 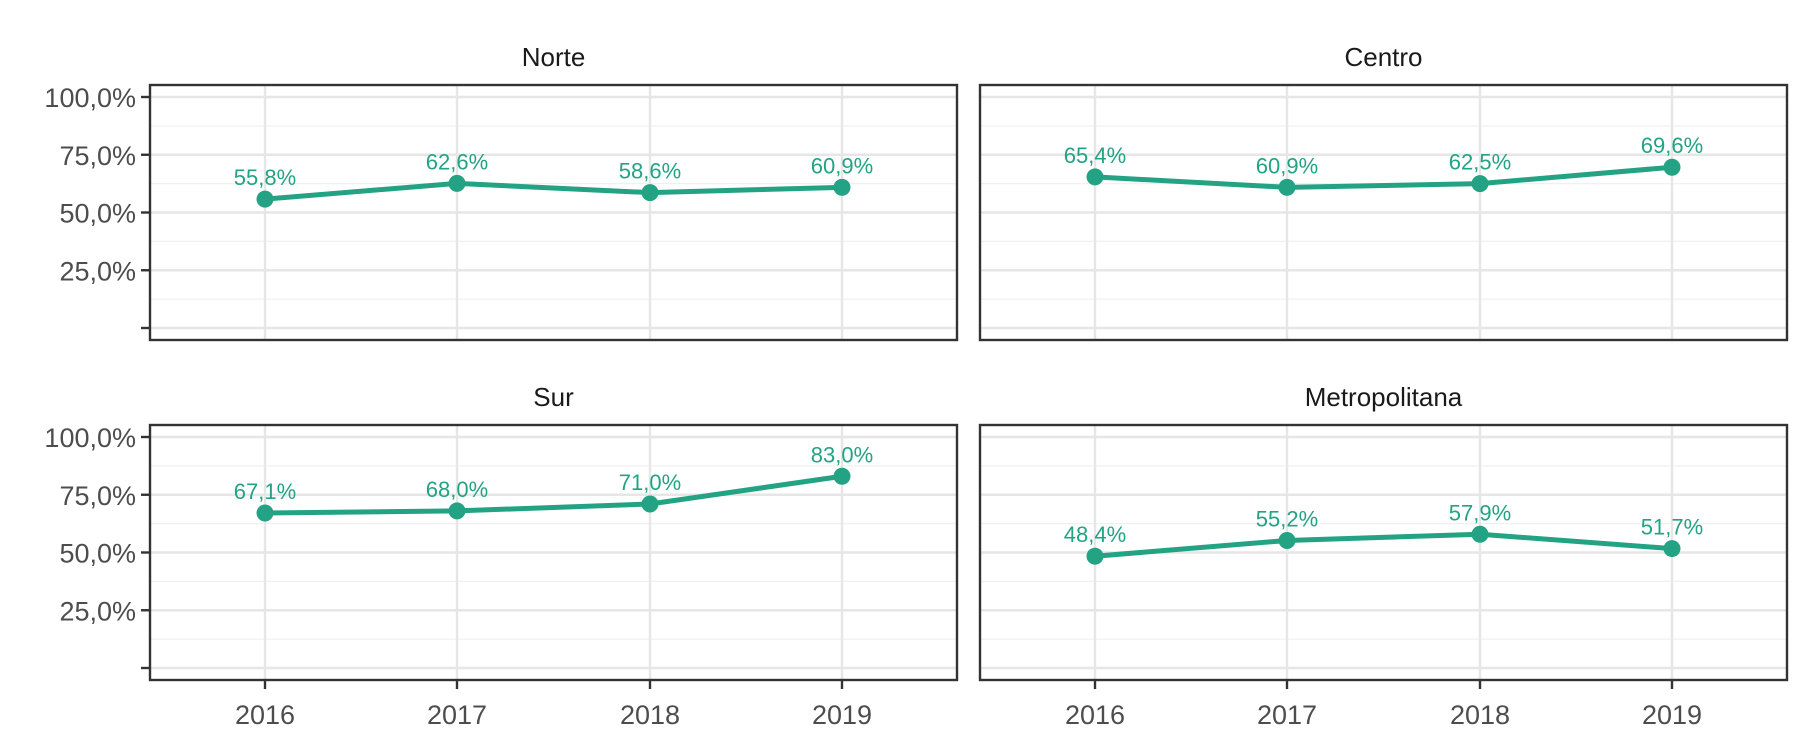 What do you see at coordinates (1480, 512) in the screenshot?
I see `data-label: 57,9%` at bounding box center [1480, 512].